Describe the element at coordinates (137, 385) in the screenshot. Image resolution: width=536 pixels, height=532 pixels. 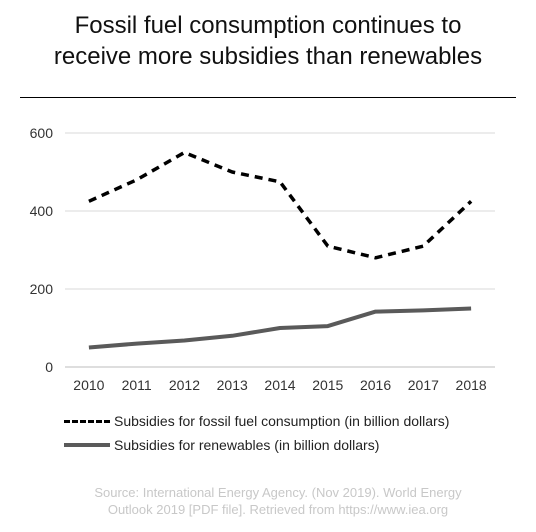
I see `x-tick-label-2011: 2011` at that location.